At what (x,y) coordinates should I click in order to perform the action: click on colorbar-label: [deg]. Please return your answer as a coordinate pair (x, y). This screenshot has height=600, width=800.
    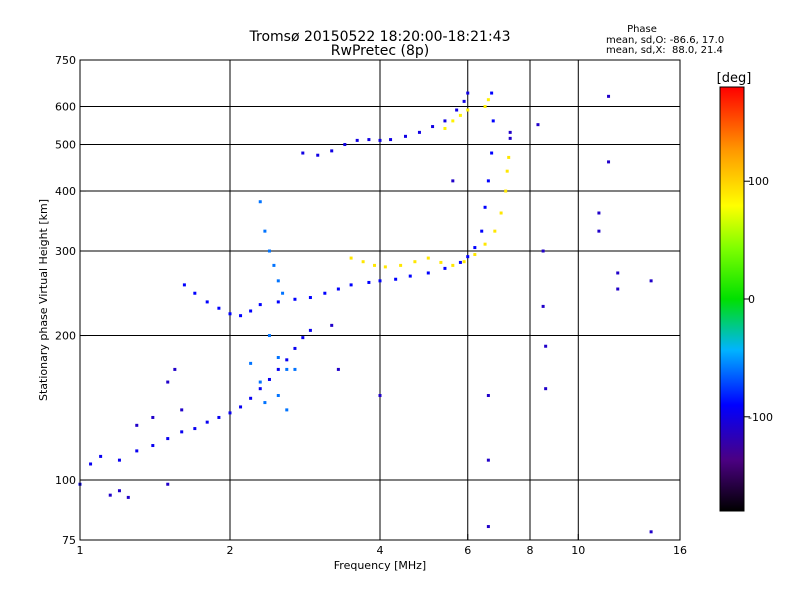
    Looking at the image, I should click on (734, 78).